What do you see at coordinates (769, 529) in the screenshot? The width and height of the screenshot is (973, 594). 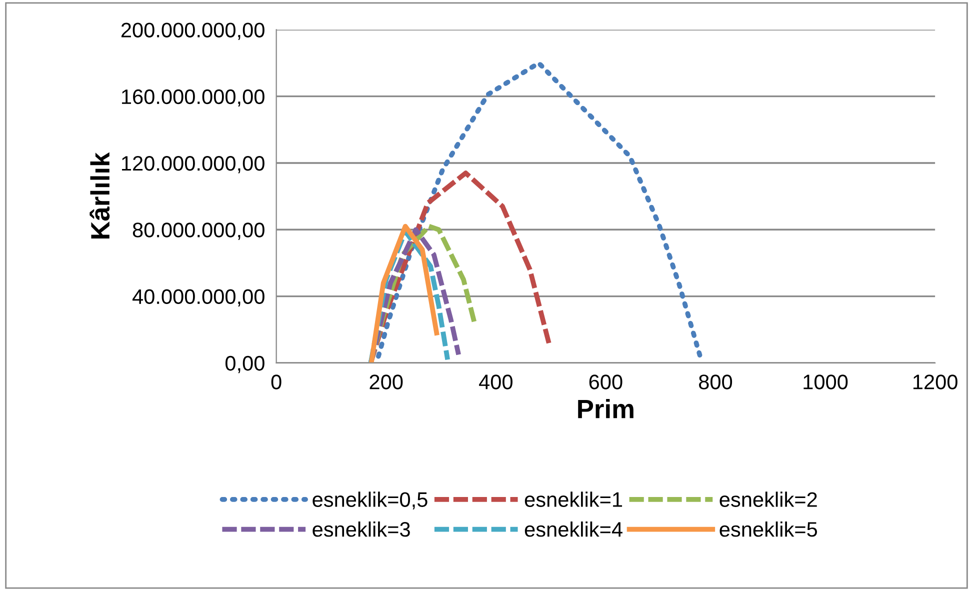 I see `legend-label: esneklik=5` at bounding box center [769, 529].